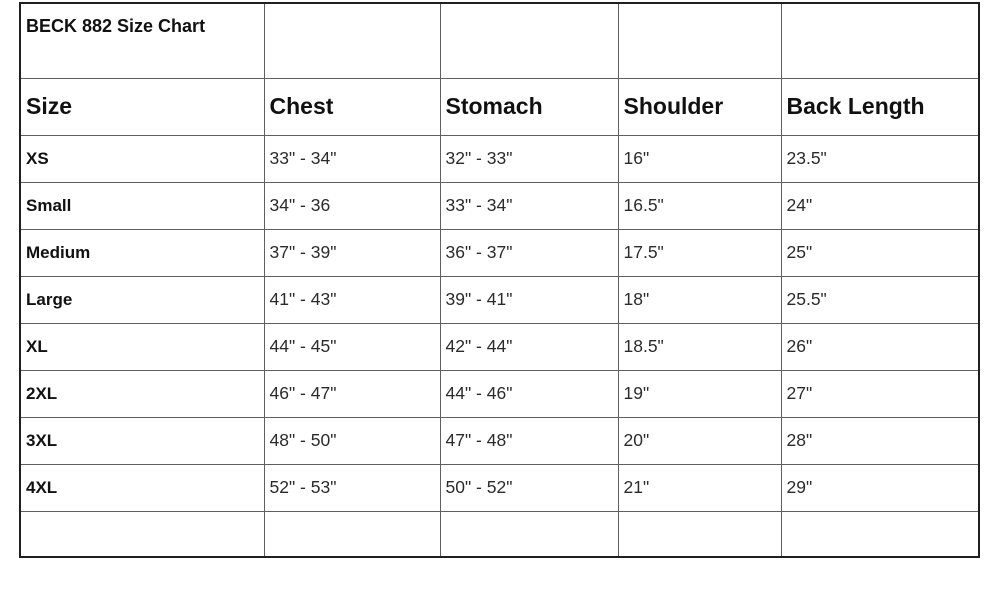 This screenshot has width=1000, height=600. Describe the element at coordinates (142, 440) in the screenshot. I see `size-cell: 3XL` at that location.